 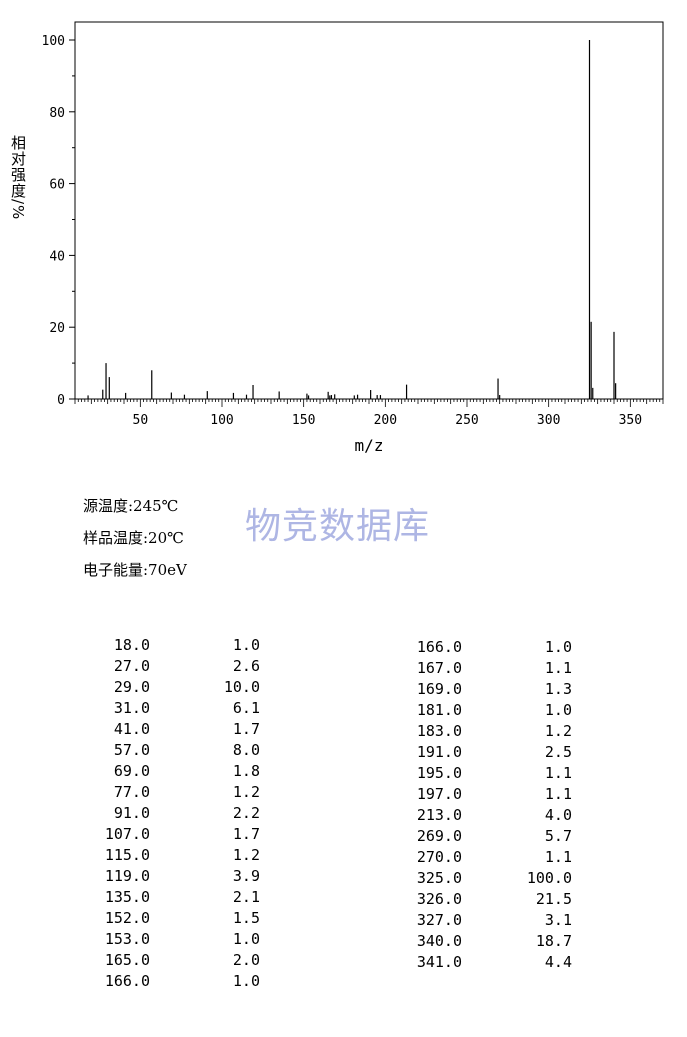 I want to click on y-tick-label: 80, so click(x=57, y=113).